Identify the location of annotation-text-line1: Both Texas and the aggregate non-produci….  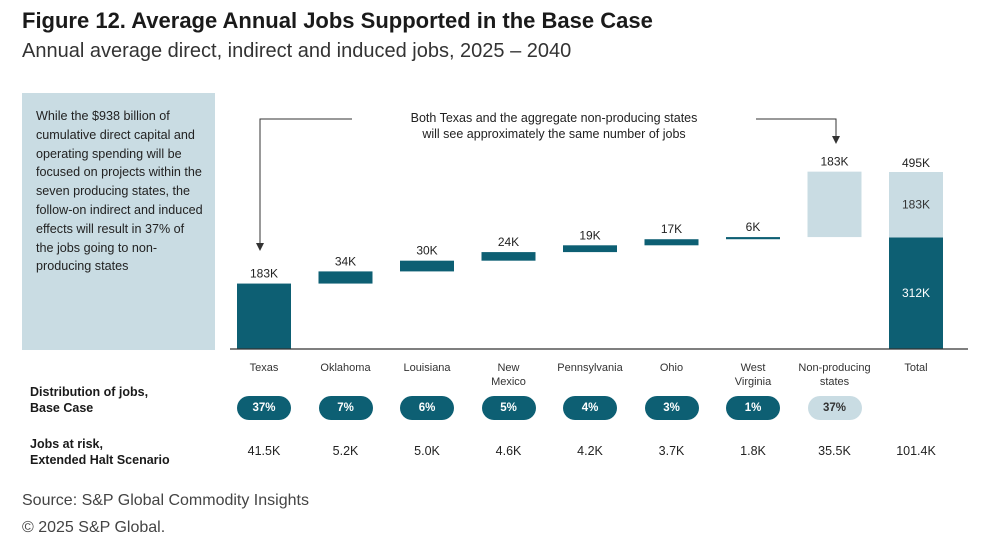
(554, 118).